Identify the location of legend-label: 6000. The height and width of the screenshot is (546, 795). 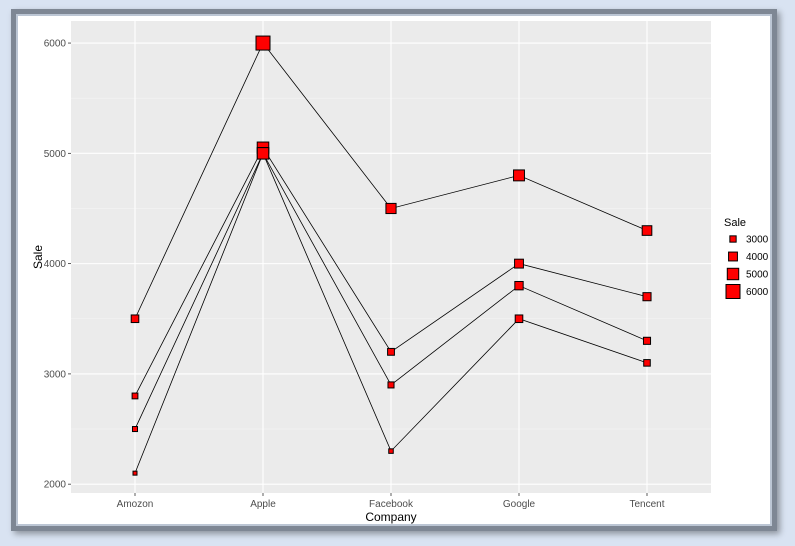
(757, 292).